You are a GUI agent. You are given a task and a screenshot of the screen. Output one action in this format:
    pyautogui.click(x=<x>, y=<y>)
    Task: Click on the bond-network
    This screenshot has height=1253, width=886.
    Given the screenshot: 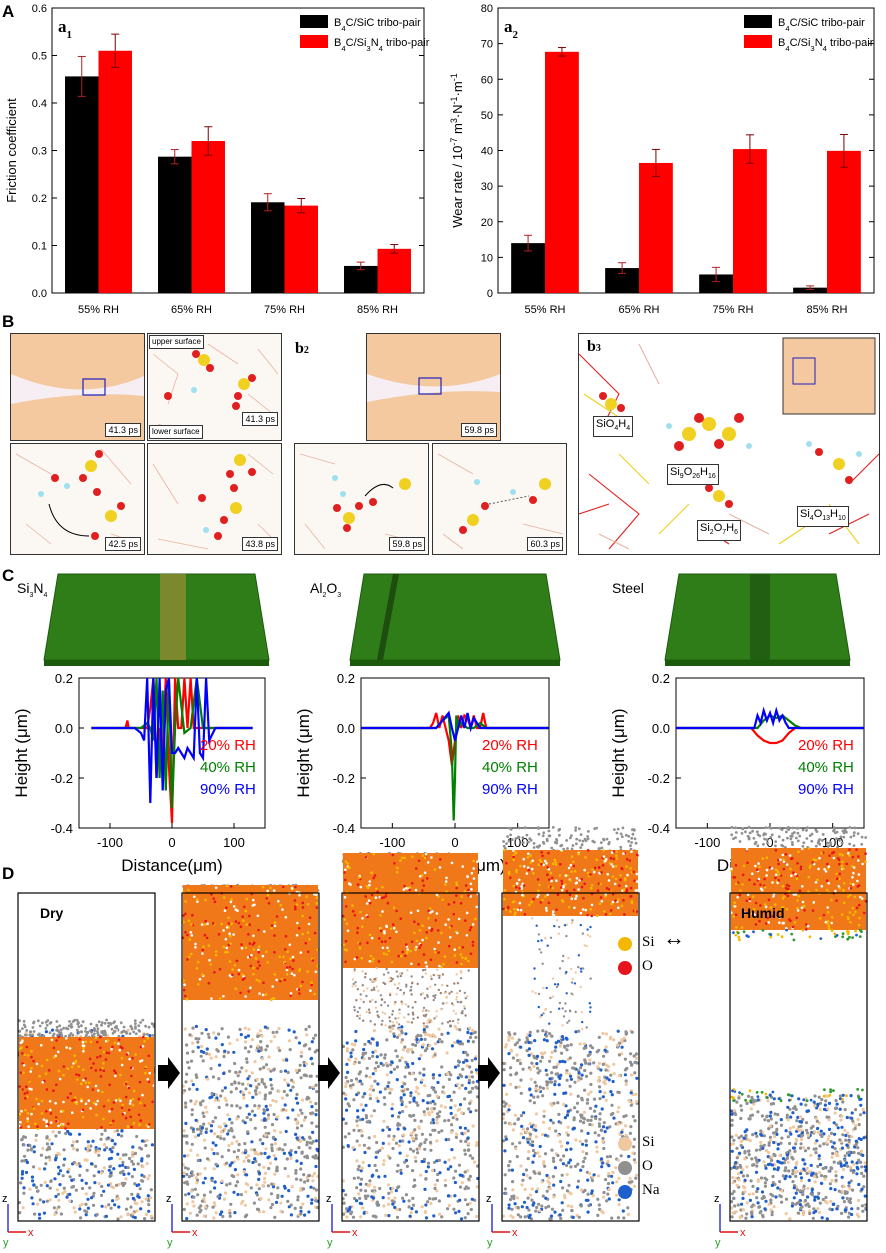 What is the action you would take?
    pyautogui.click(x=362, y=501)
    